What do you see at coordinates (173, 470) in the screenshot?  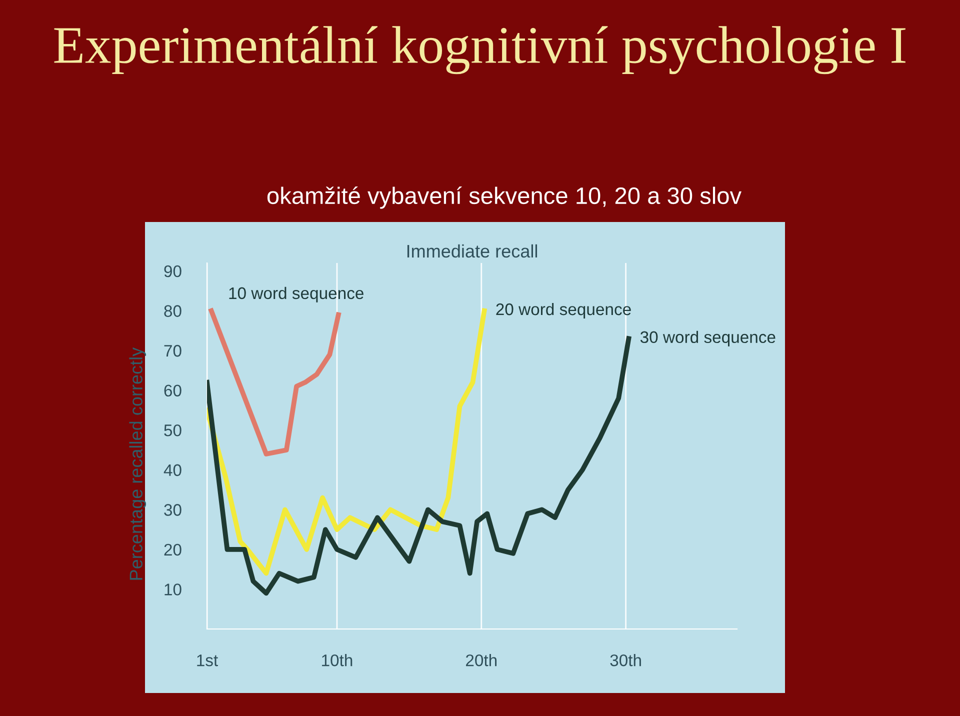 I see `y-tick-label: 40` at bounding box center [173, 470].